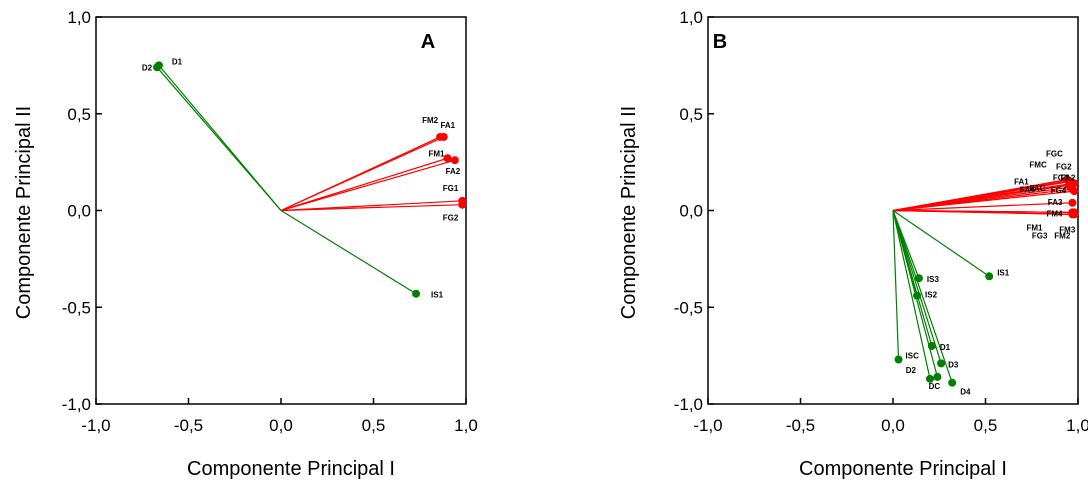  Describe the element at coordinates (1067, 229) in the screenshot. I see `point-label: FM3` at that location.